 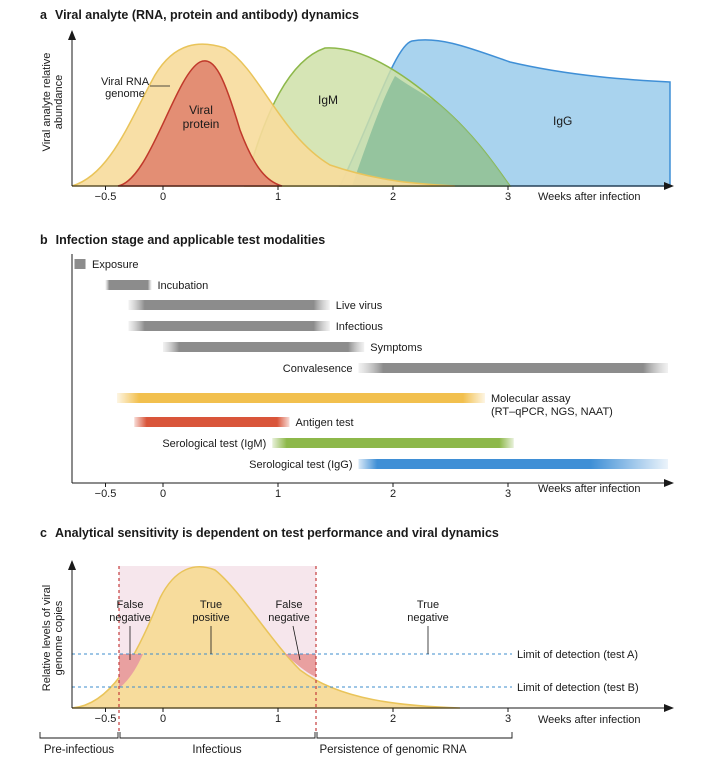 I want to click on panel-a-tick-label: −0.5, so click(x=106, y=197).